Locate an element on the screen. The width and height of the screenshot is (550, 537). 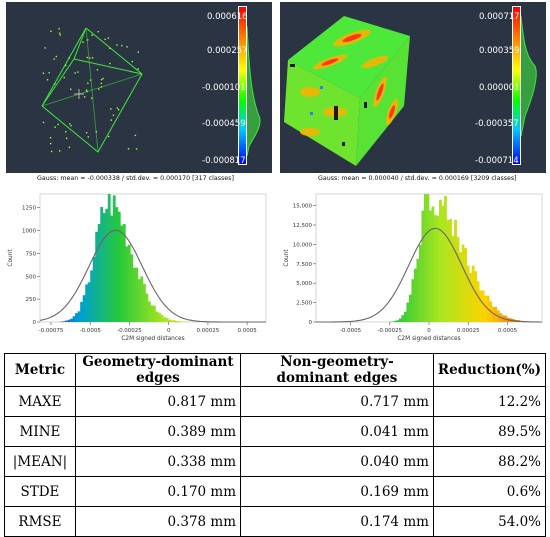
geometry-value: 0.338 mm is located at coordinates (157, 462).